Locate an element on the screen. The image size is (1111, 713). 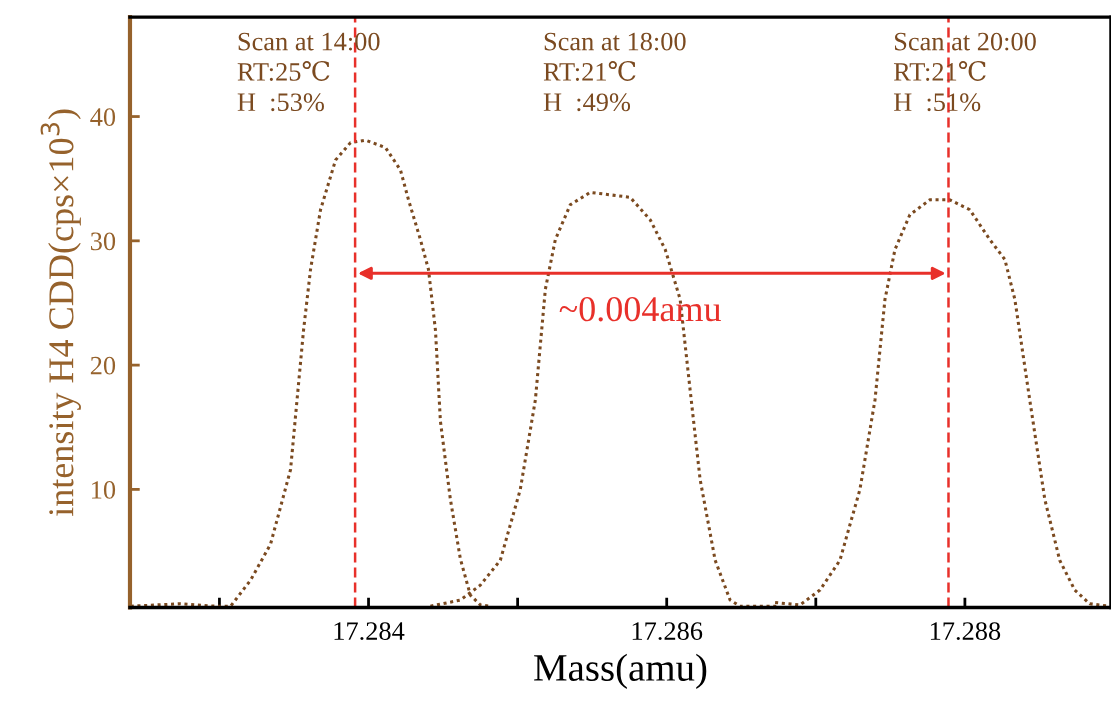
annotation: Scan at 20:00 RT:21℃ H :51% is located at coordinates (964, 72).